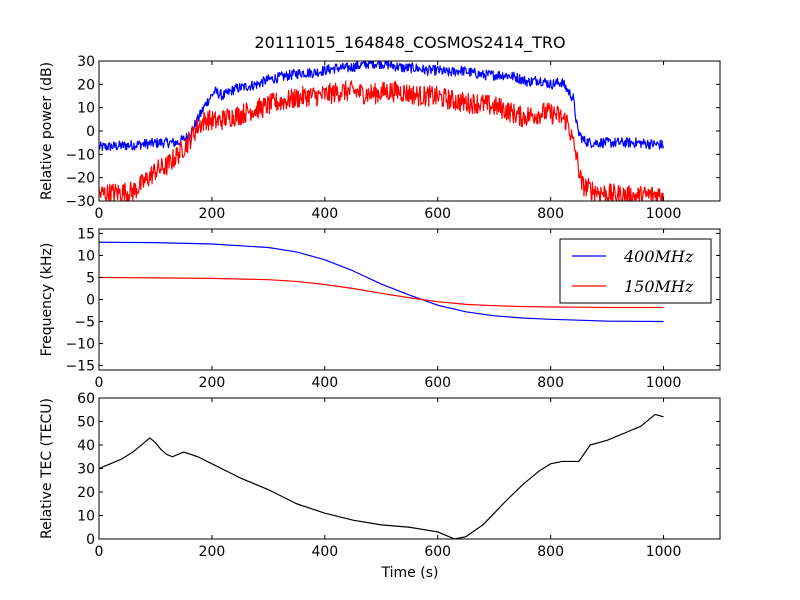  What do you see at coordinates (659, 286) in the screenshot?
I see `legend-label: 150MHz` at bounding box center [659, 286].